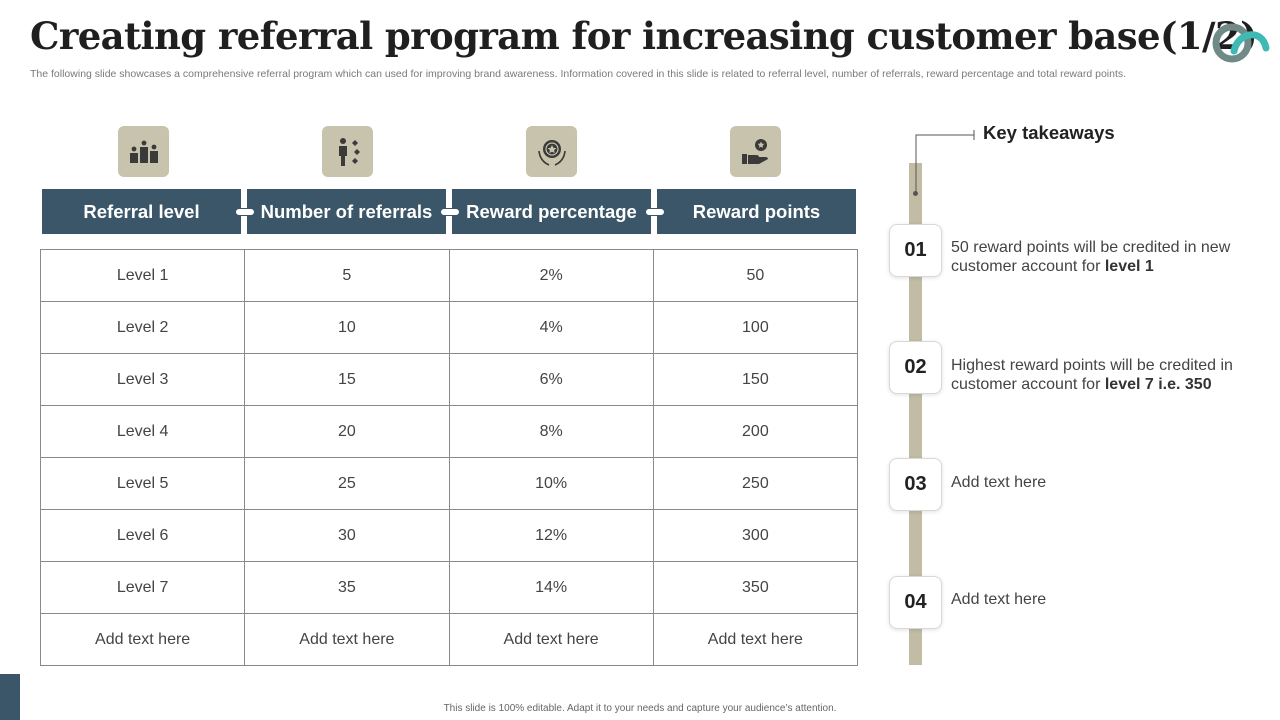 The width and height of the screenshot is (1280, 720). Describe the element at coordinates (915, 193) in the screenshot. I see `timeline-dot` at that location.